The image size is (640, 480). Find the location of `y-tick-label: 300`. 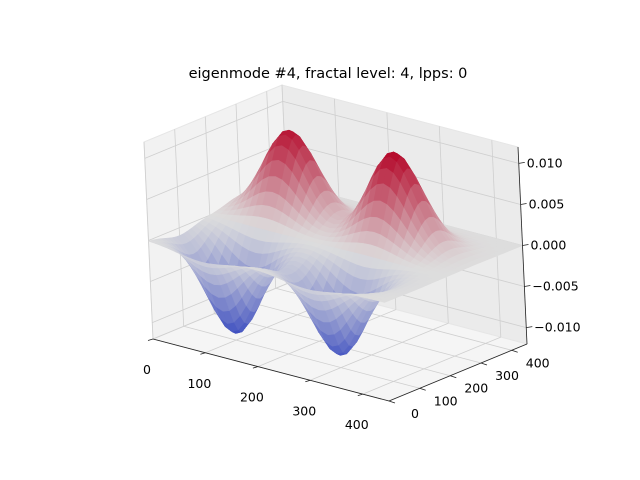

y-tick-label: 300 is located at coordinates (507, 375).